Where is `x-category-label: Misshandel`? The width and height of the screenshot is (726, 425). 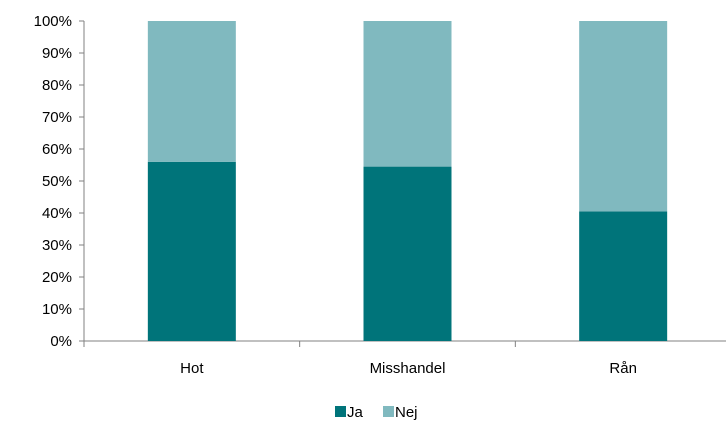
x-category-label: Misshandel is located at coordinates (408, 368).